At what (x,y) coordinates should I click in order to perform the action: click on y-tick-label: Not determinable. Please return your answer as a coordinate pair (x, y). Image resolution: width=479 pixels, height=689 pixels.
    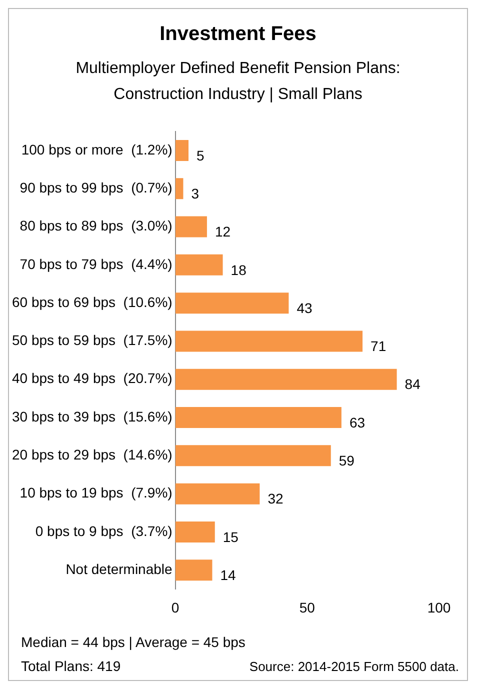
    Looking at the image, I should click on (119, 568).